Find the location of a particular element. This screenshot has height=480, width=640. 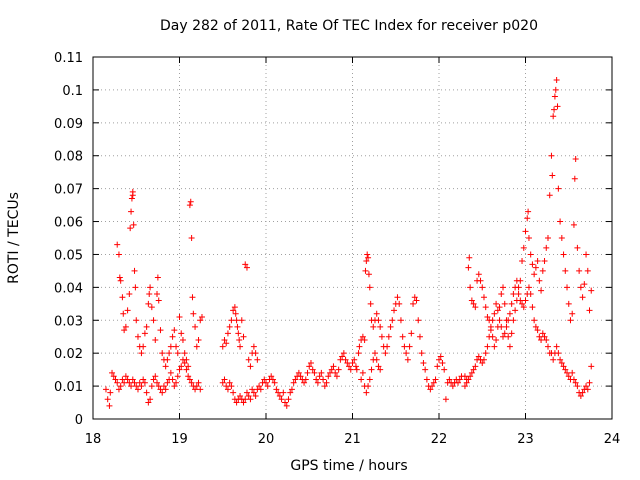

y-tick-label: 0.11 is located at coordinates (68, 58).